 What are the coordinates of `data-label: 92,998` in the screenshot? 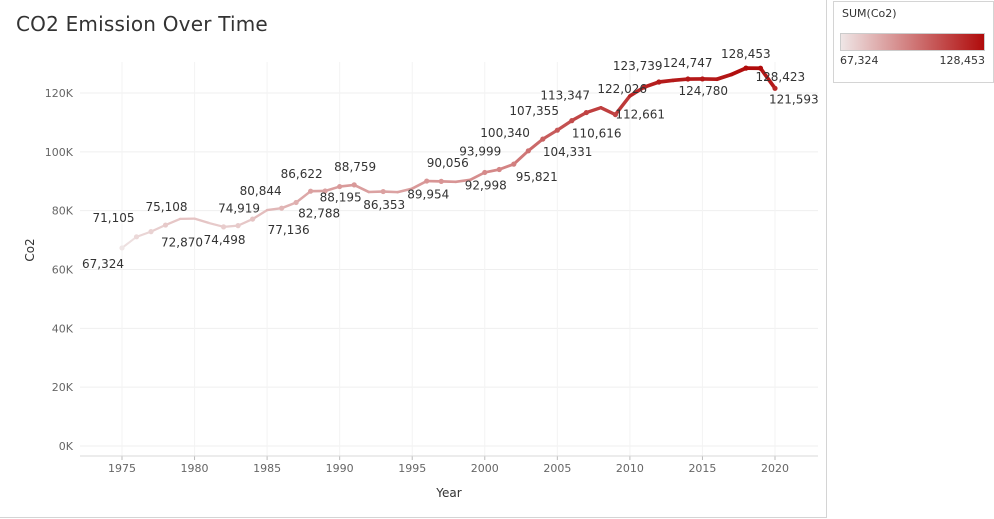 It's located at (486, 185).